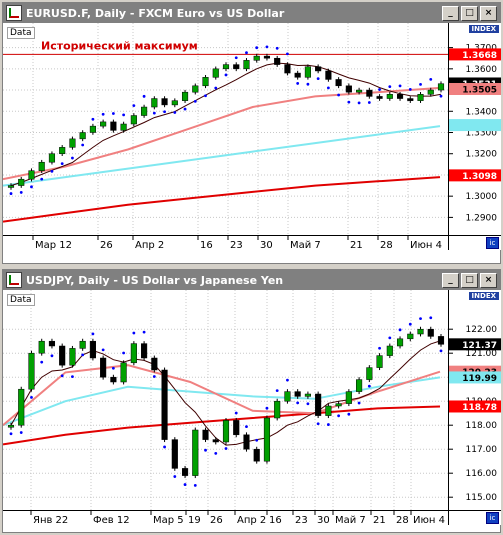  I want to click on x-tick-label: 21, so click(379, 520).